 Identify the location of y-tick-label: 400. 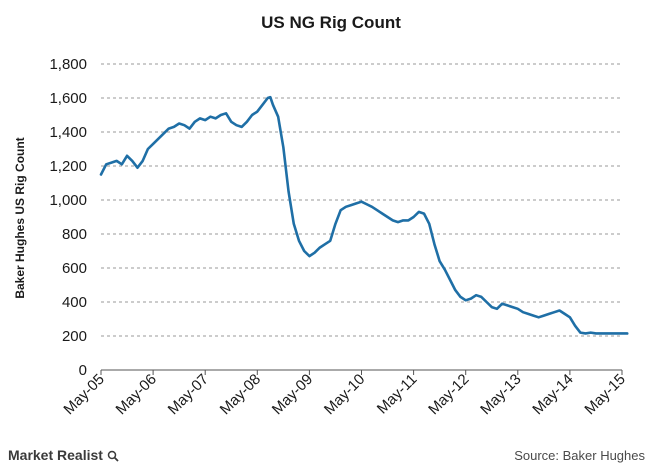
(74, 302).